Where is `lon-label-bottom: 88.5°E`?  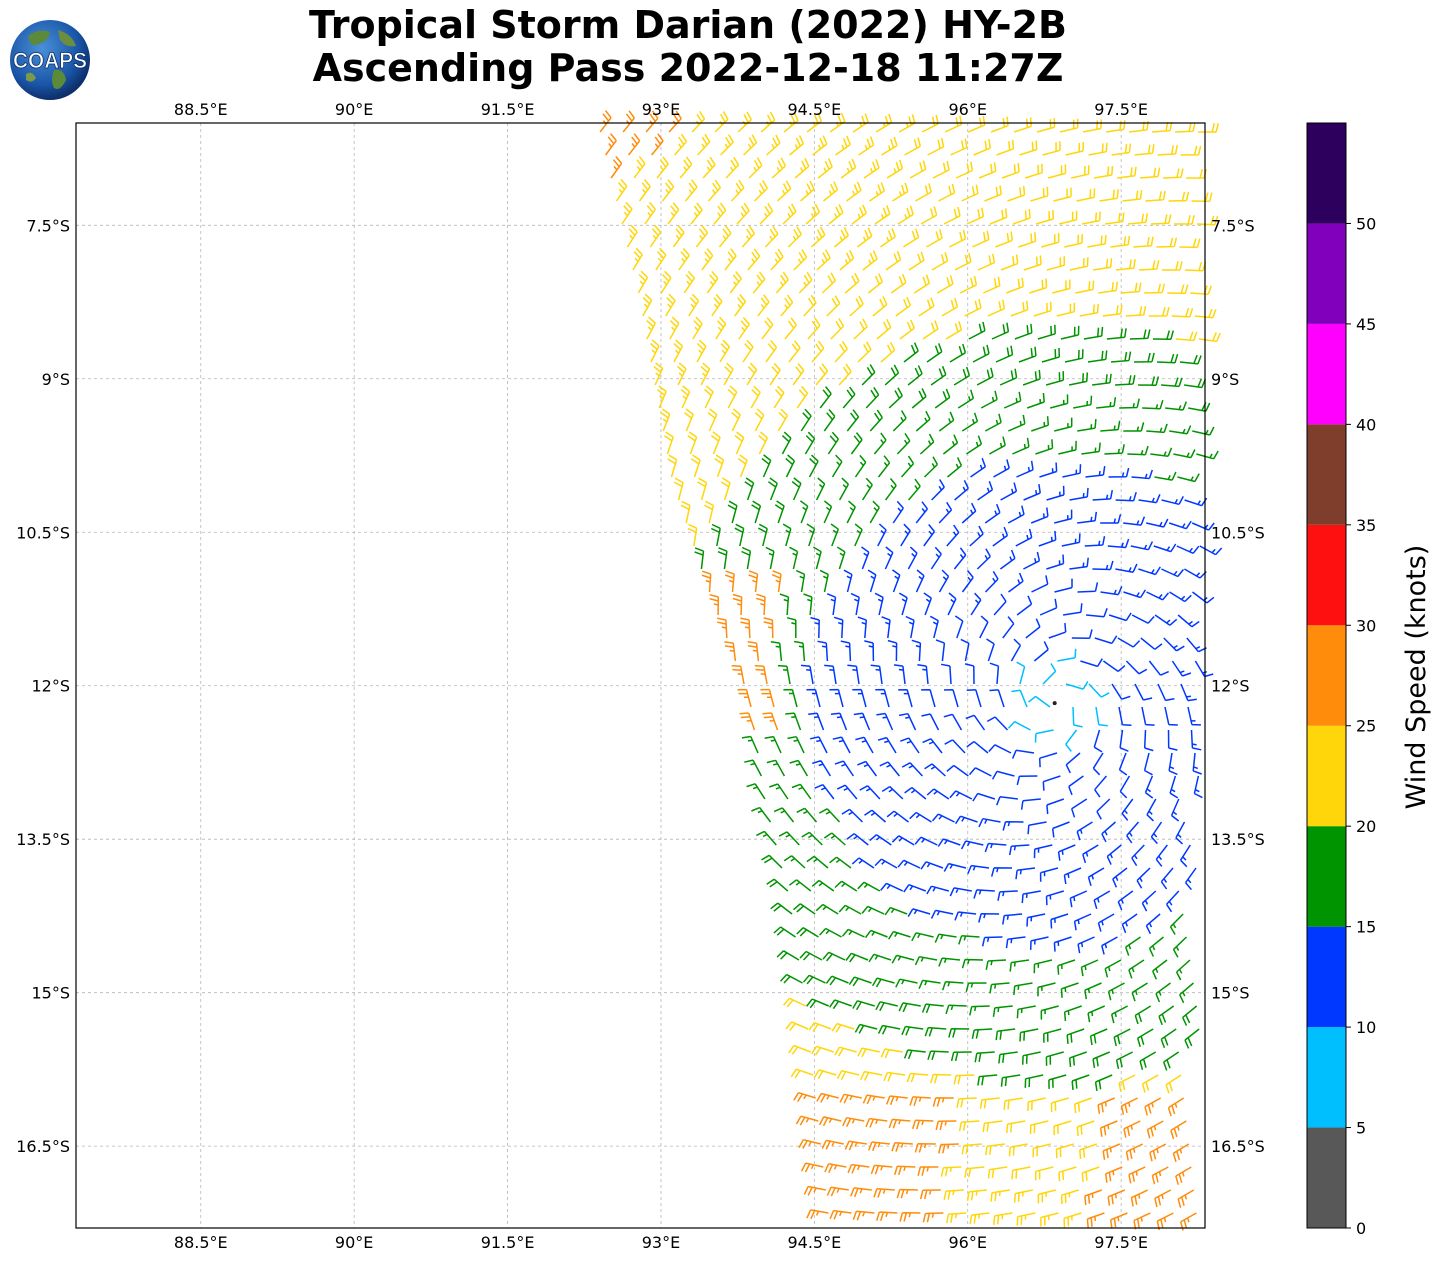 lon-label-bottom: 88.5°E is located at coordinates (201, 1242).